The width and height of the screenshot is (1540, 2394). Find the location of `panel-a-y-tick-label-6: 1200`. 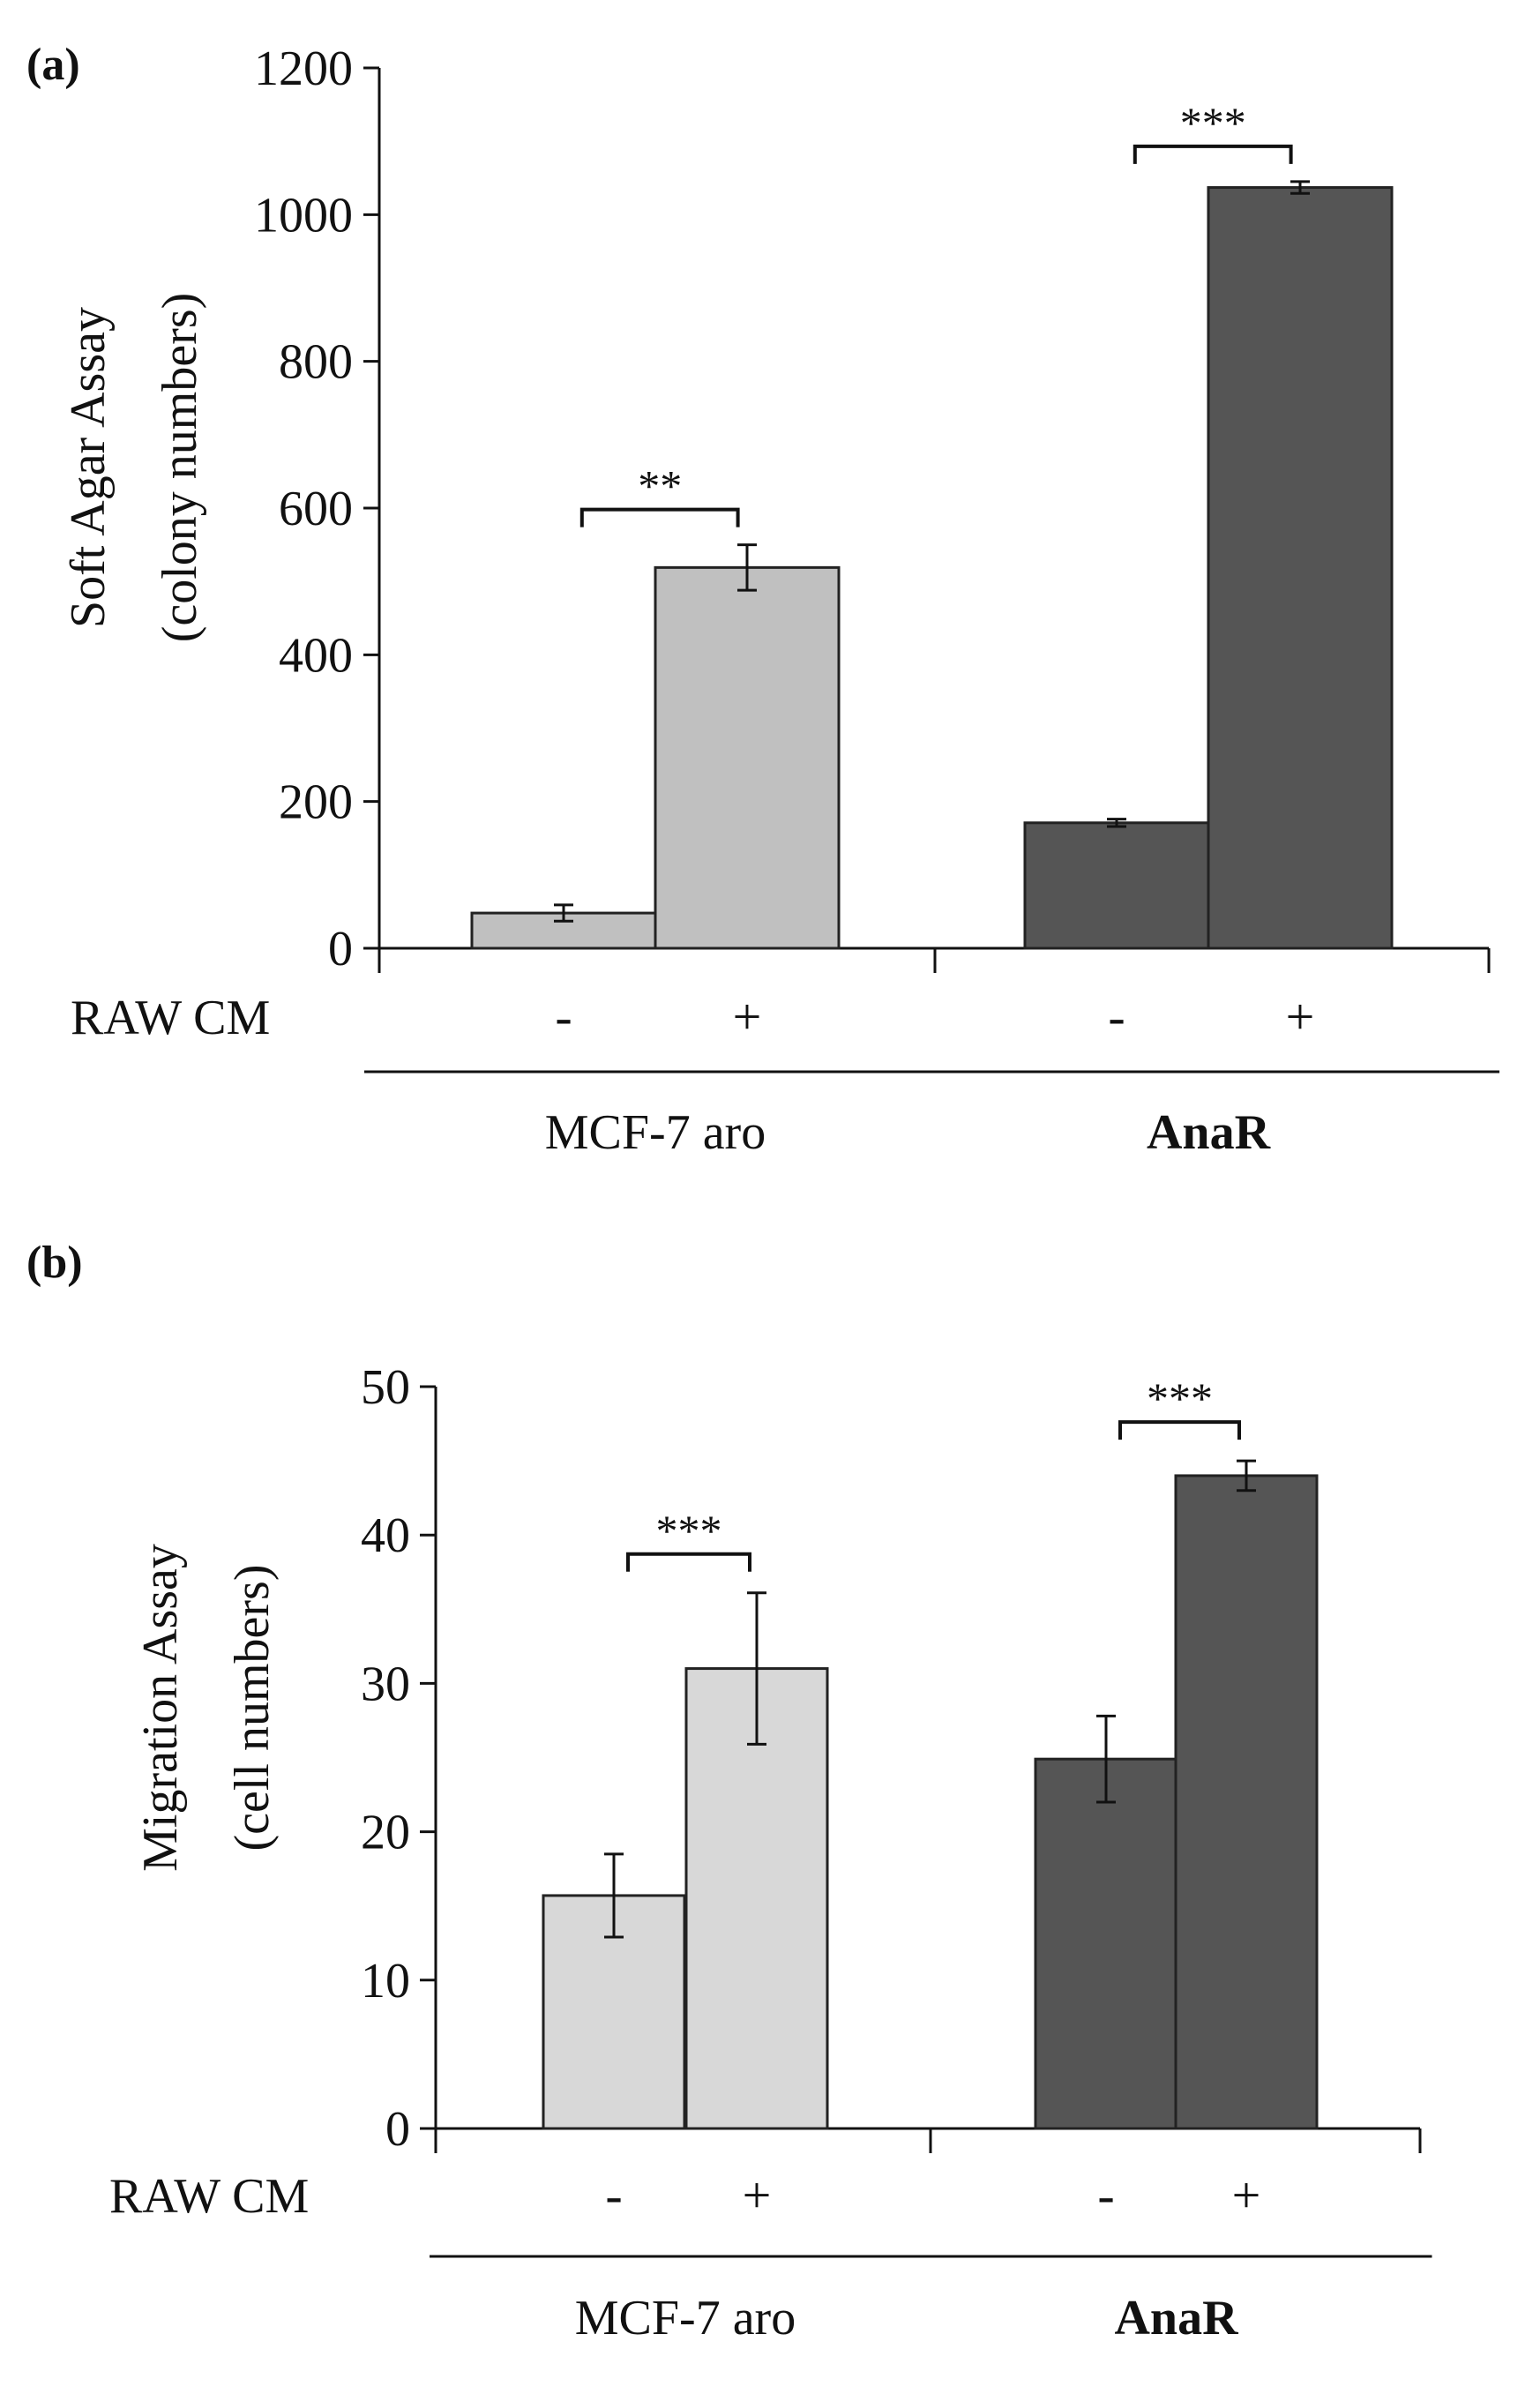

panel-a-y-tick-label-6: 1200 is located at coordinates (303, 68).